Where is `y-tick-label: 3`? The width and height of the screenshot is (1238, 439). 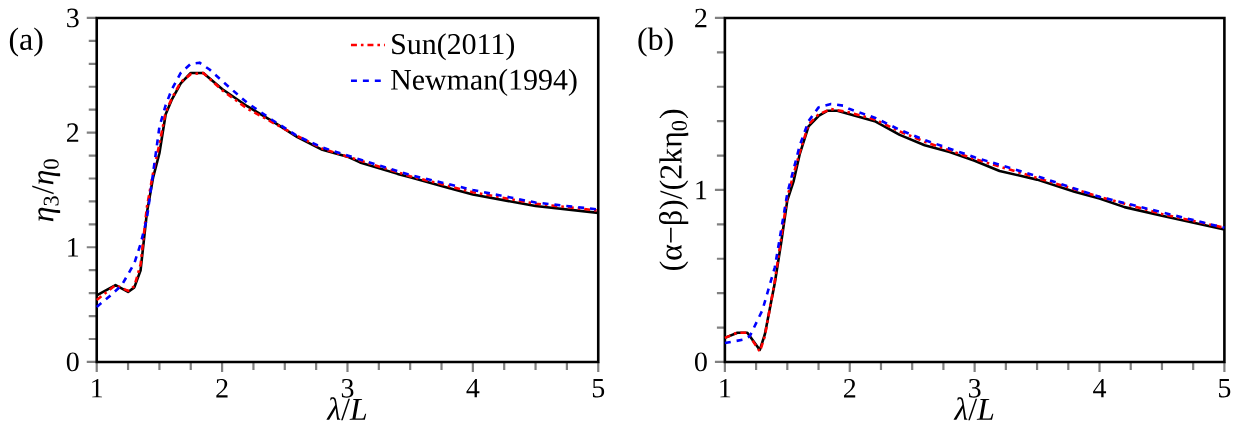
y-tick-label: 3 is located at coordinates (73, 18).